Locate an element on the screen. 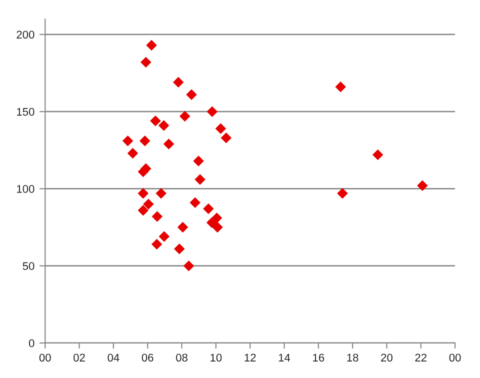 This screenshot has height=378, width=480. y-tick-label: 150 is located at coordinates (25, 112).